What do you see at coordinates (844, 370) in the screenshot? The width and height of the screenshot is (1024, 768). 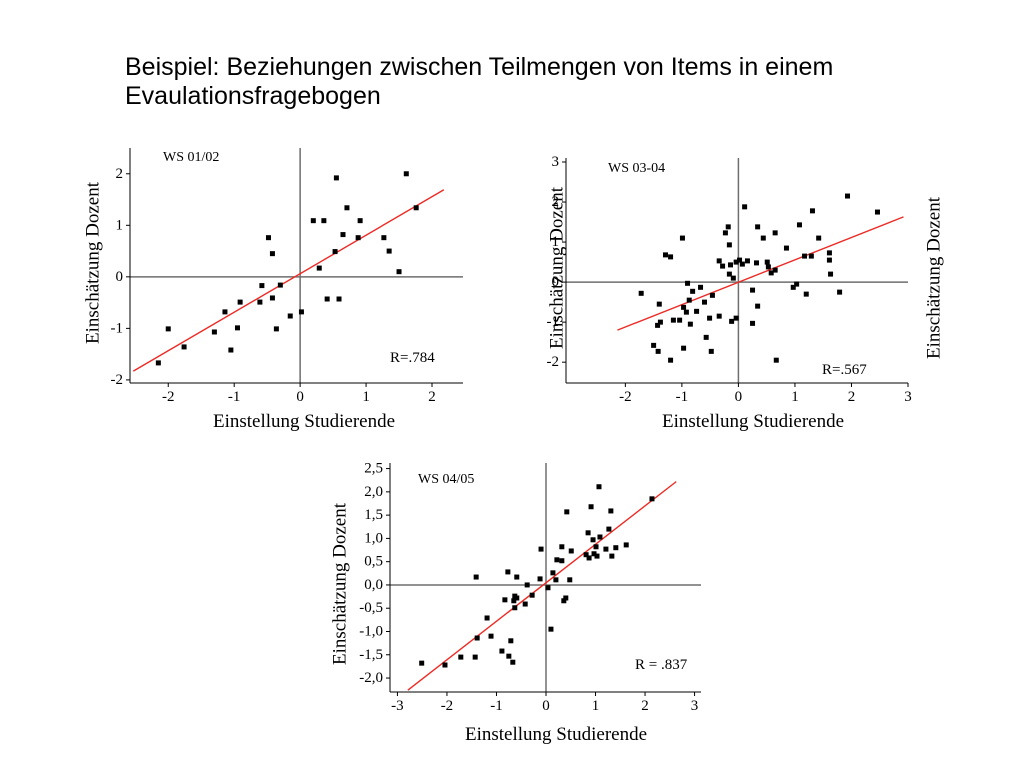 I see `correlation-label: R=.567` at bounding box center [844, 370].